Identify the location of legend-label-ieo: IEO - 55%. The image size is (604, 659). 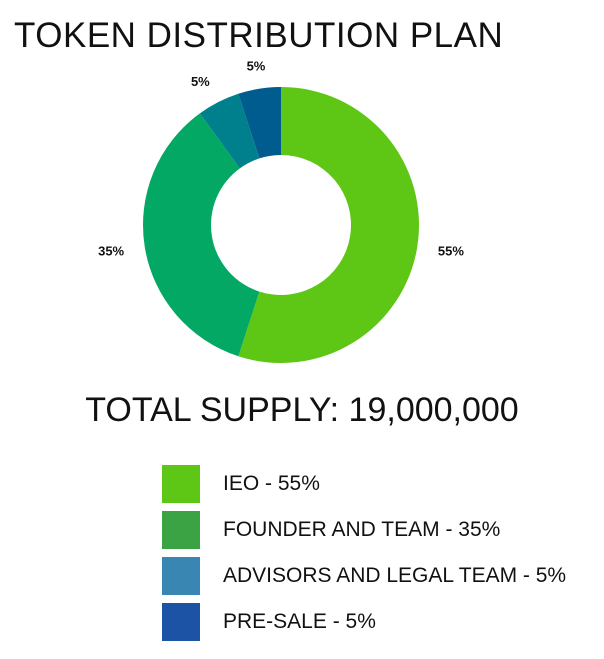
(271, 483).